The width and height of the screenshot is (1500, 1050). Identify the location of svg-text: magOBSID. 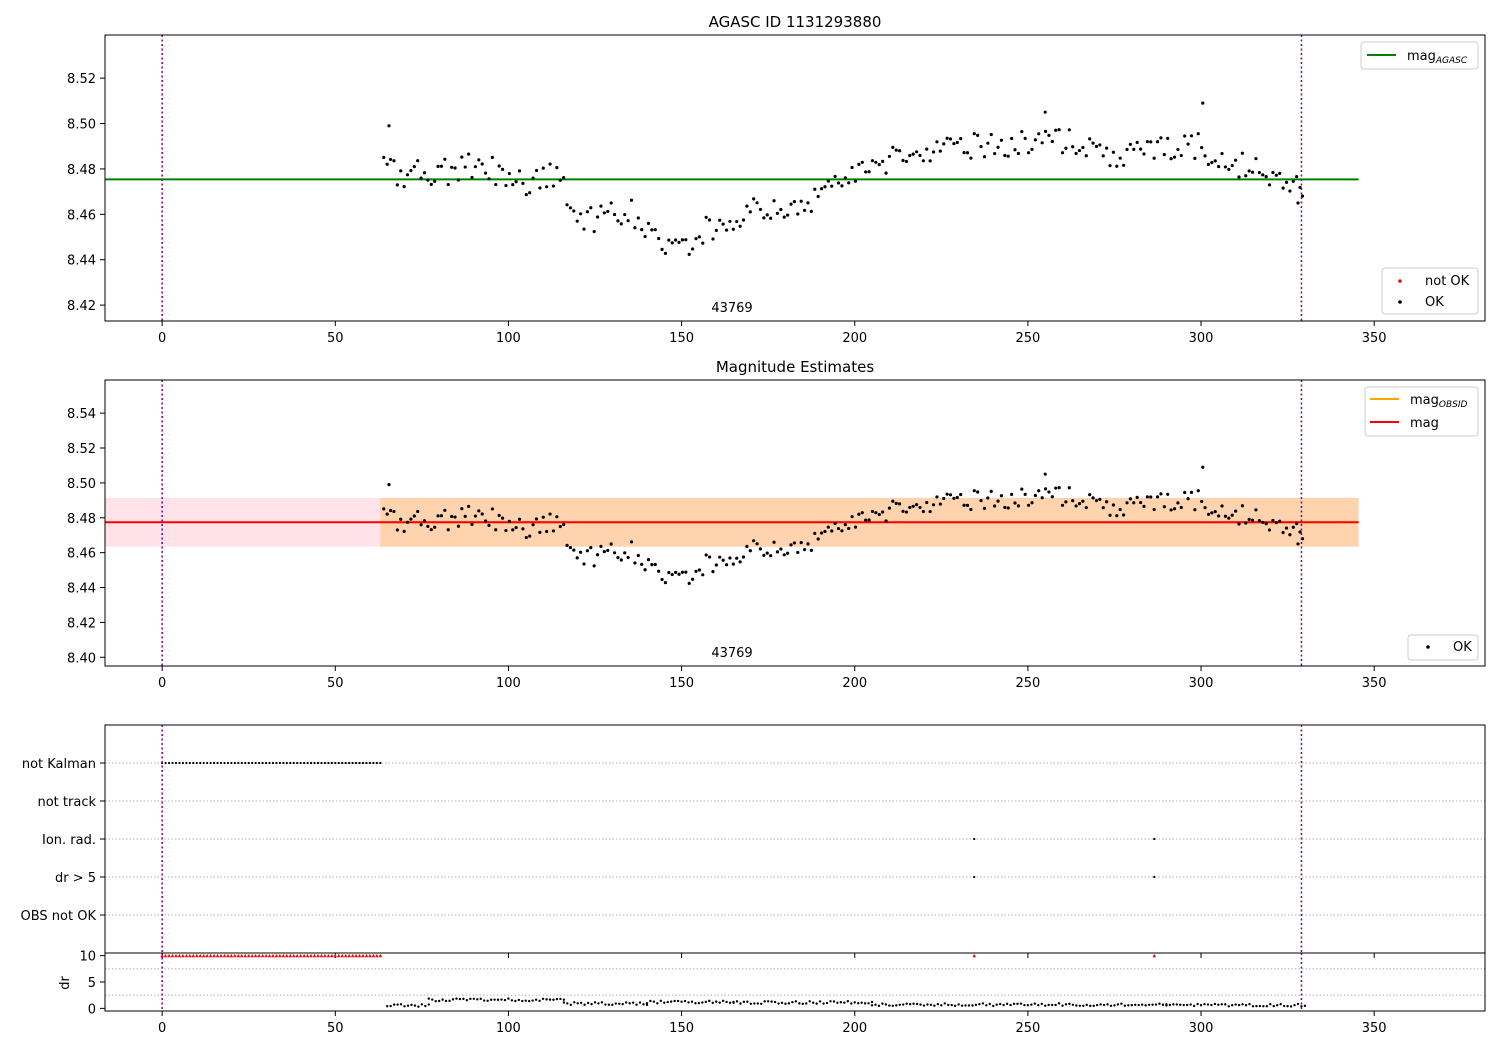
(1439, 401).